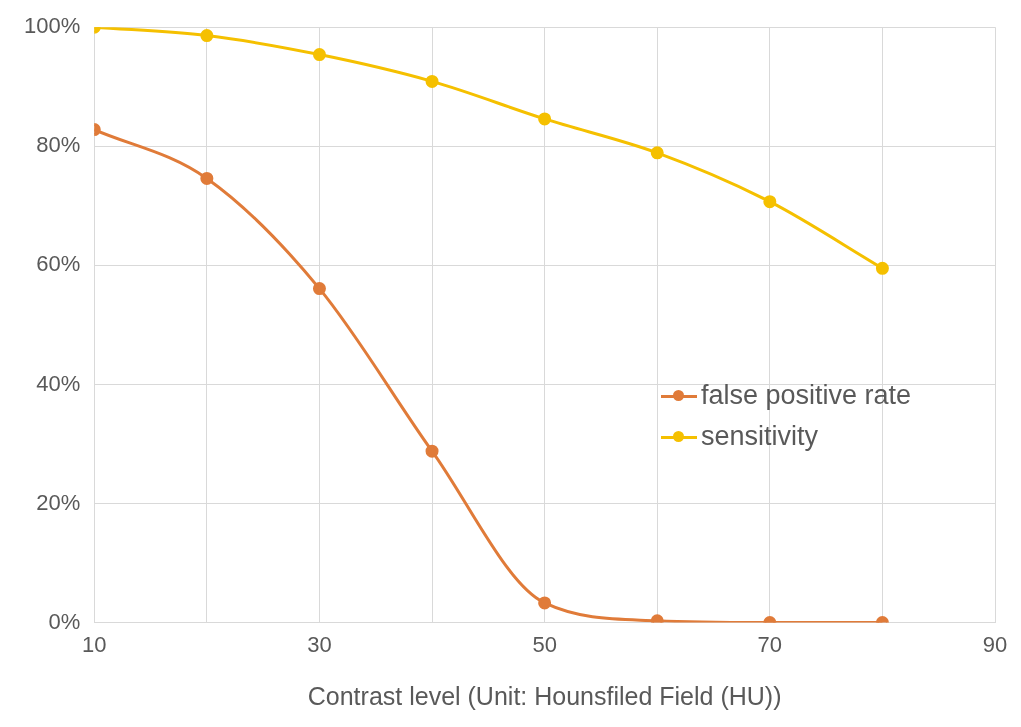 The height and width of the screenshot is (727, 1021). I want to click on y-tick-label: 60%, so click(58, 264).